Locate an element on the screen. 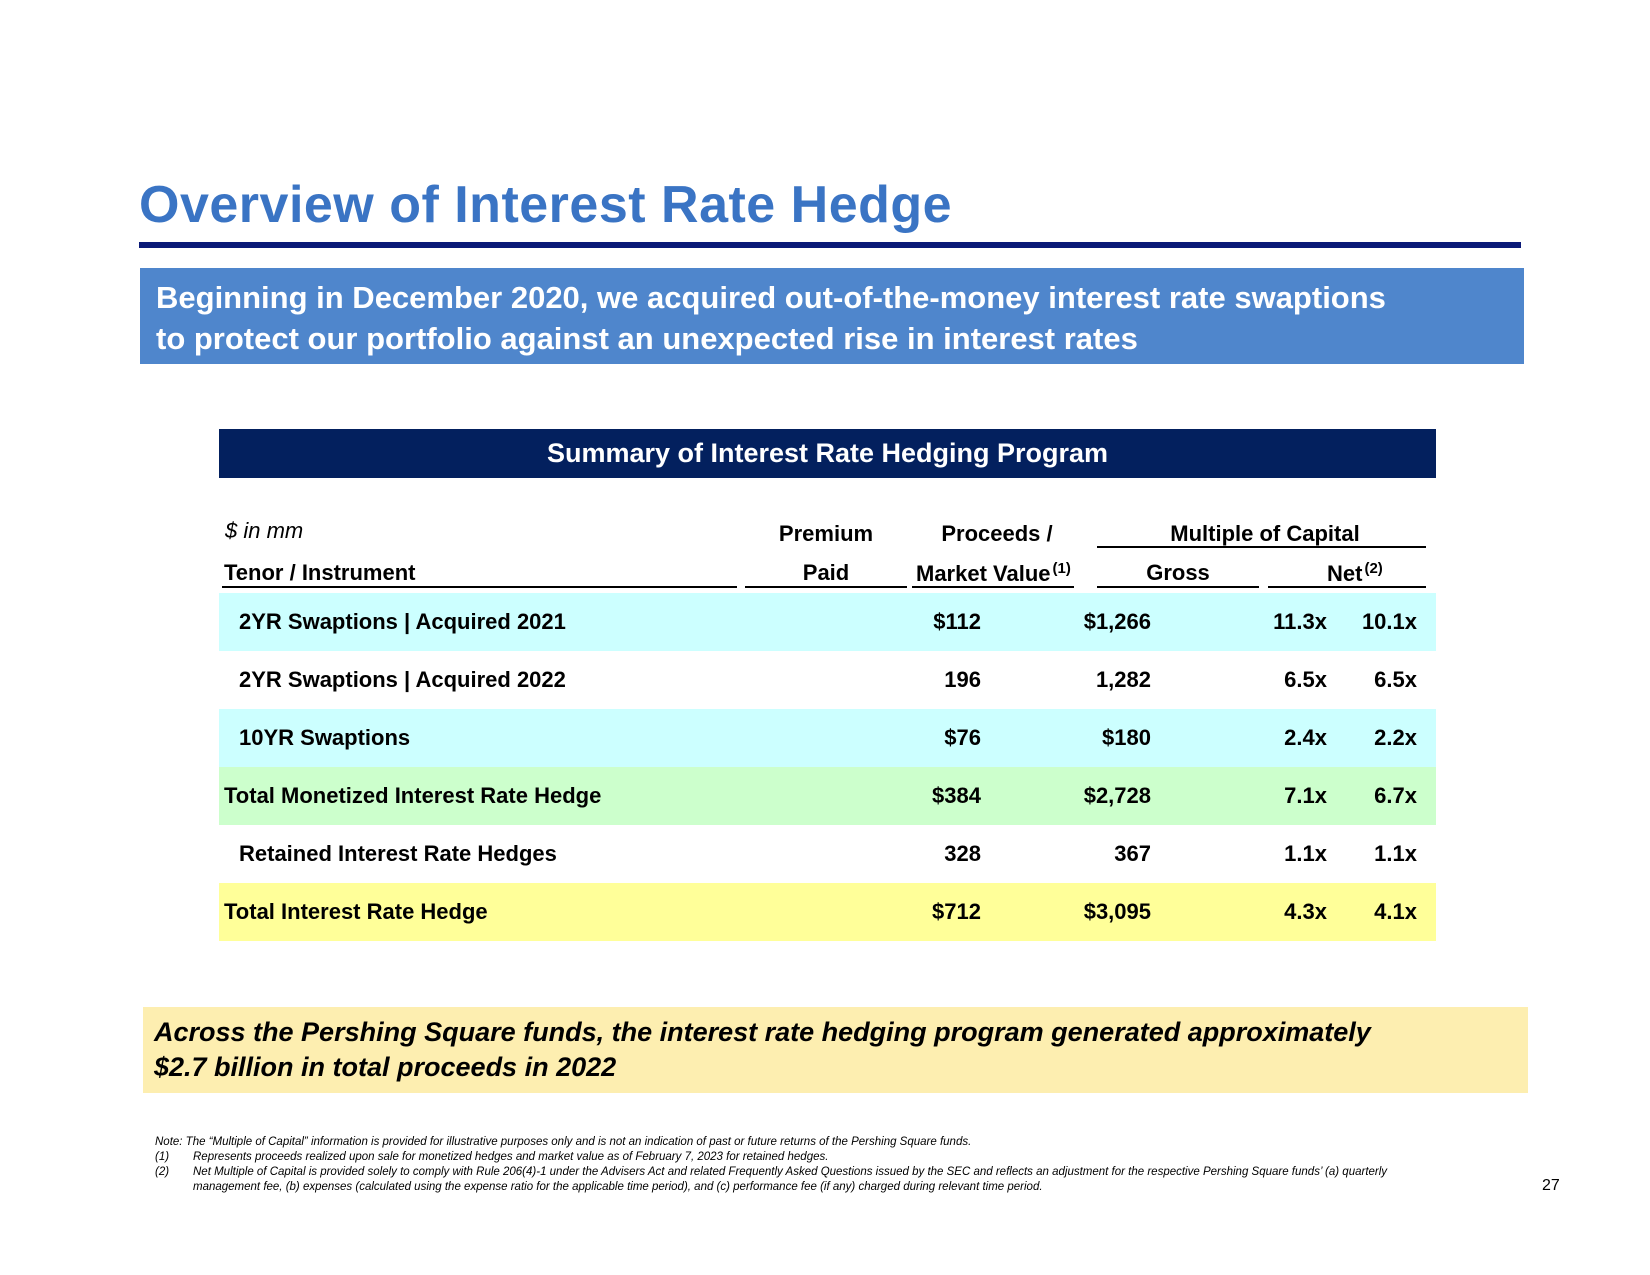 The image size is (1650, 1275). row-gross: 7.1x is located at coordinates (1305, 795).